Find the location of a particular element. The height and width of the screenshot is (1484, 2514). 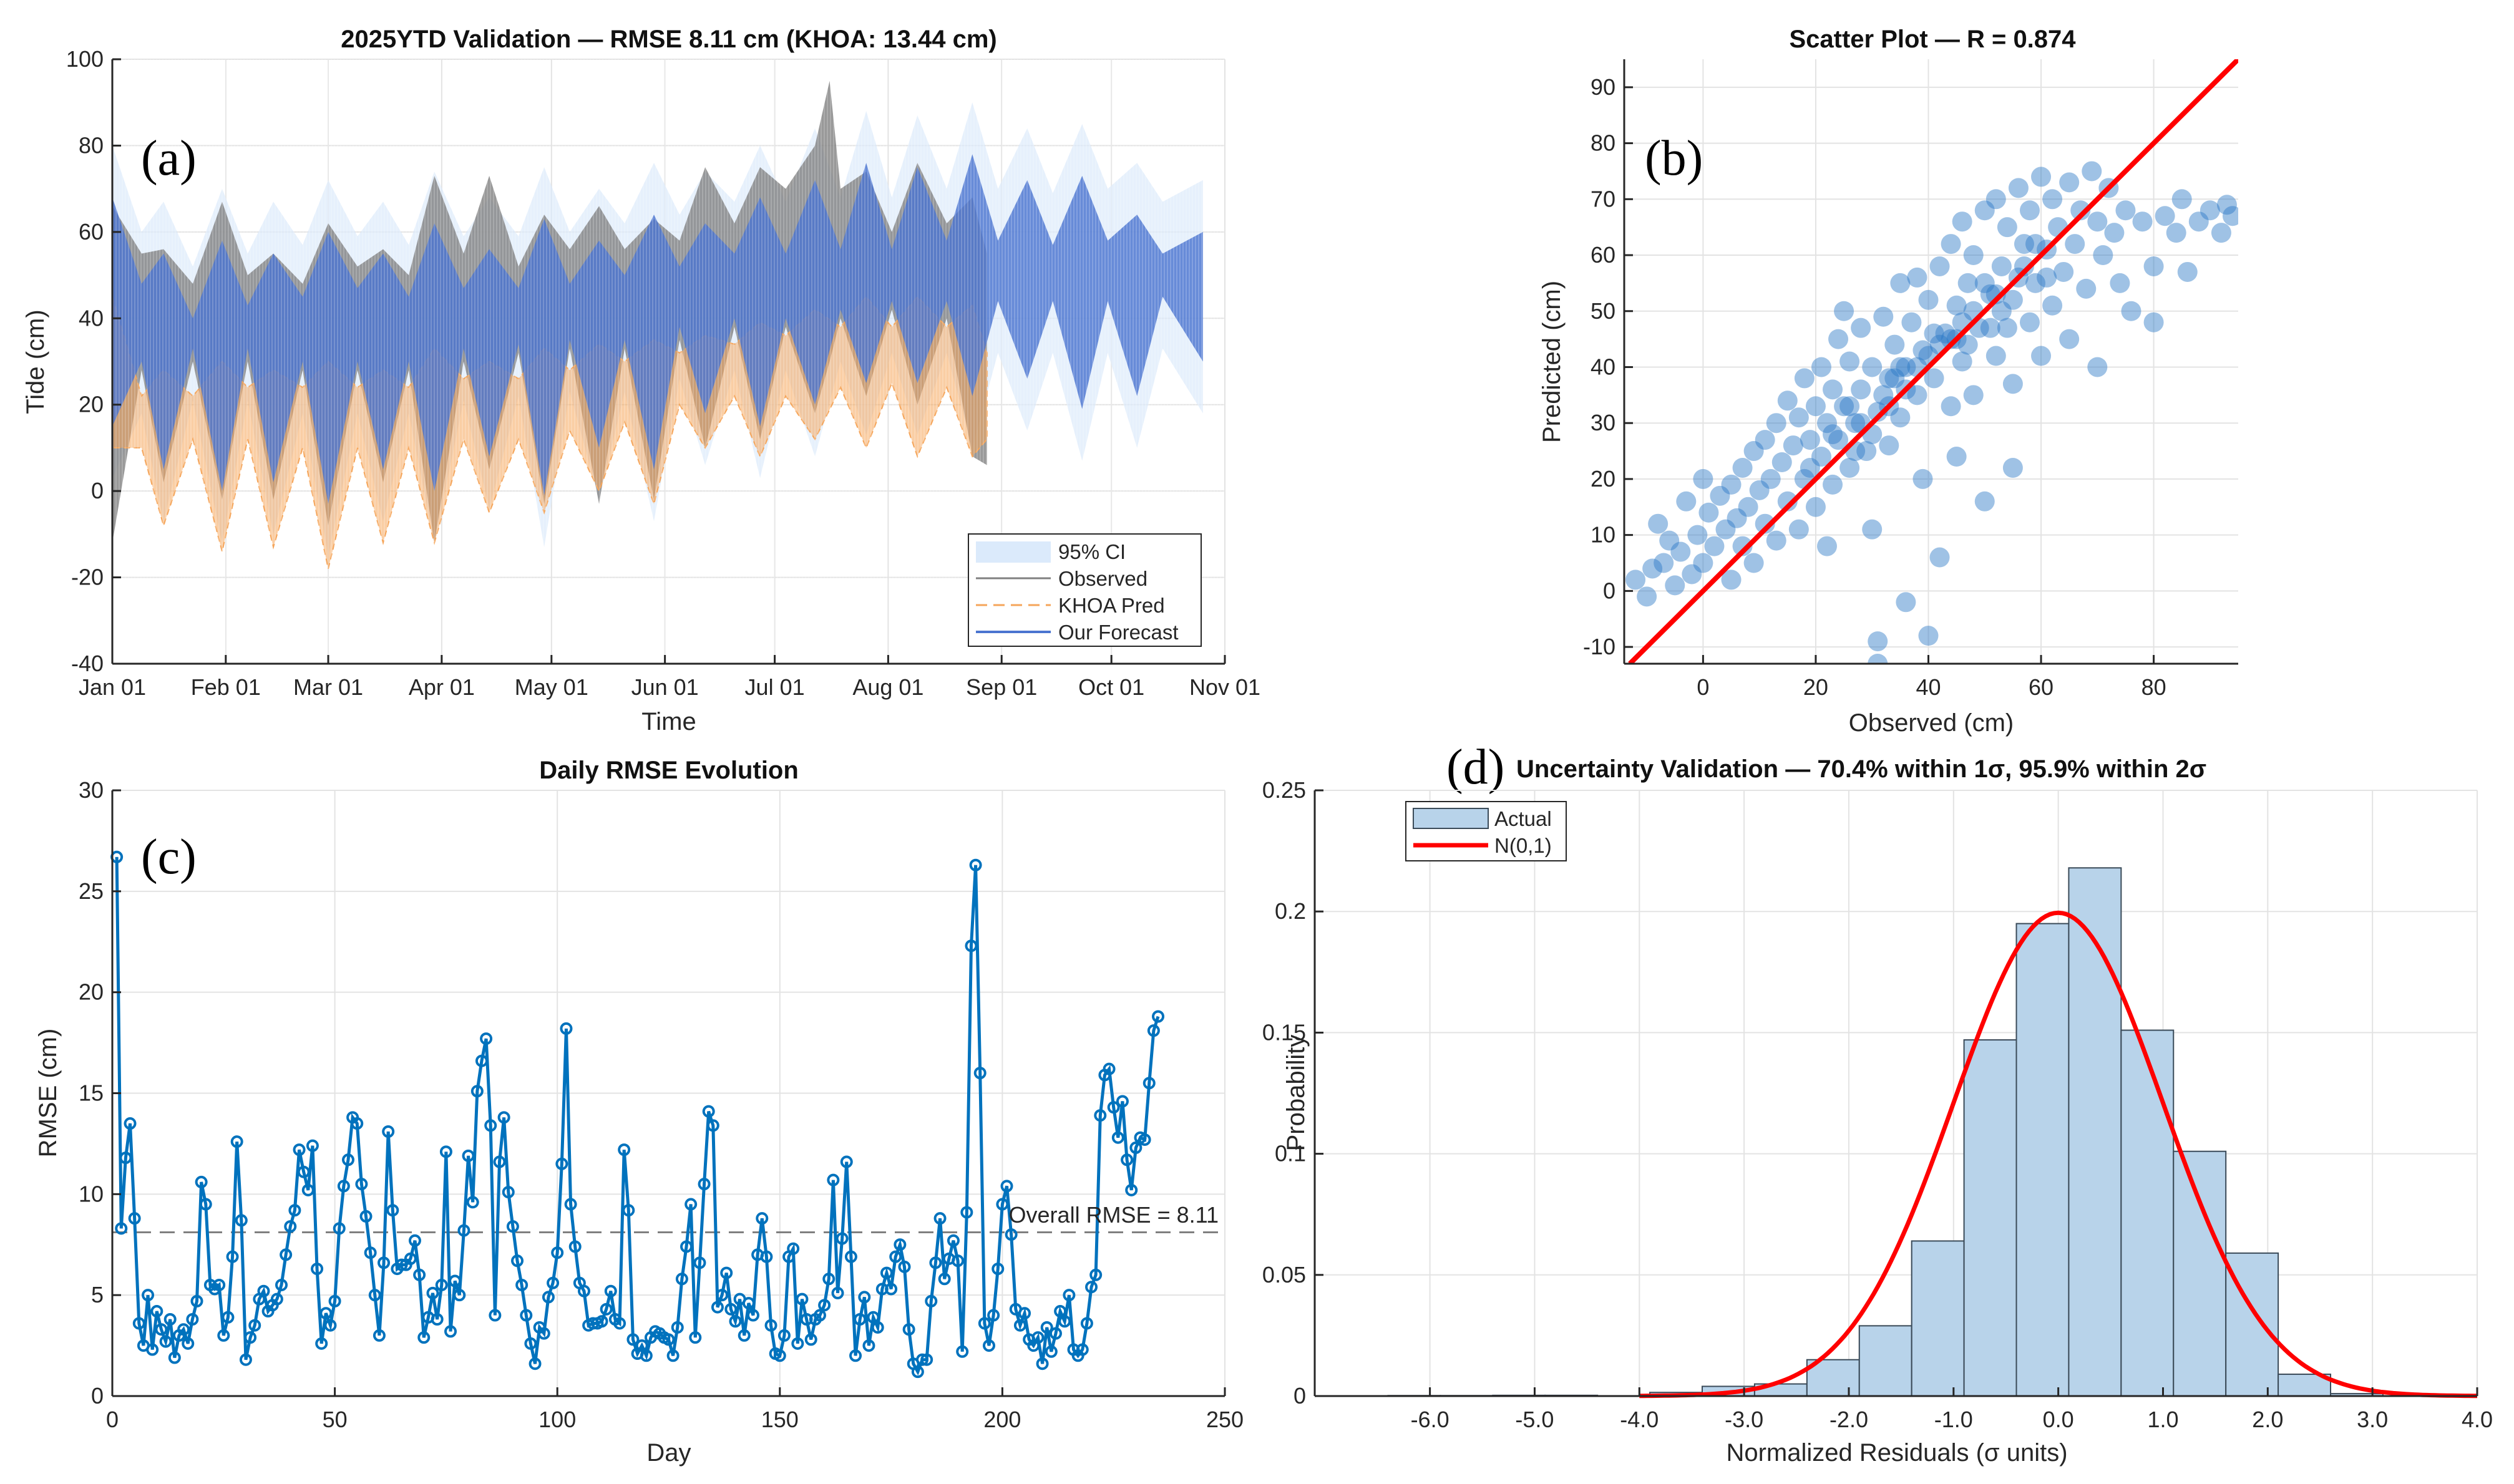

legend-swatch-ci is located at coordinates (1013, 552).